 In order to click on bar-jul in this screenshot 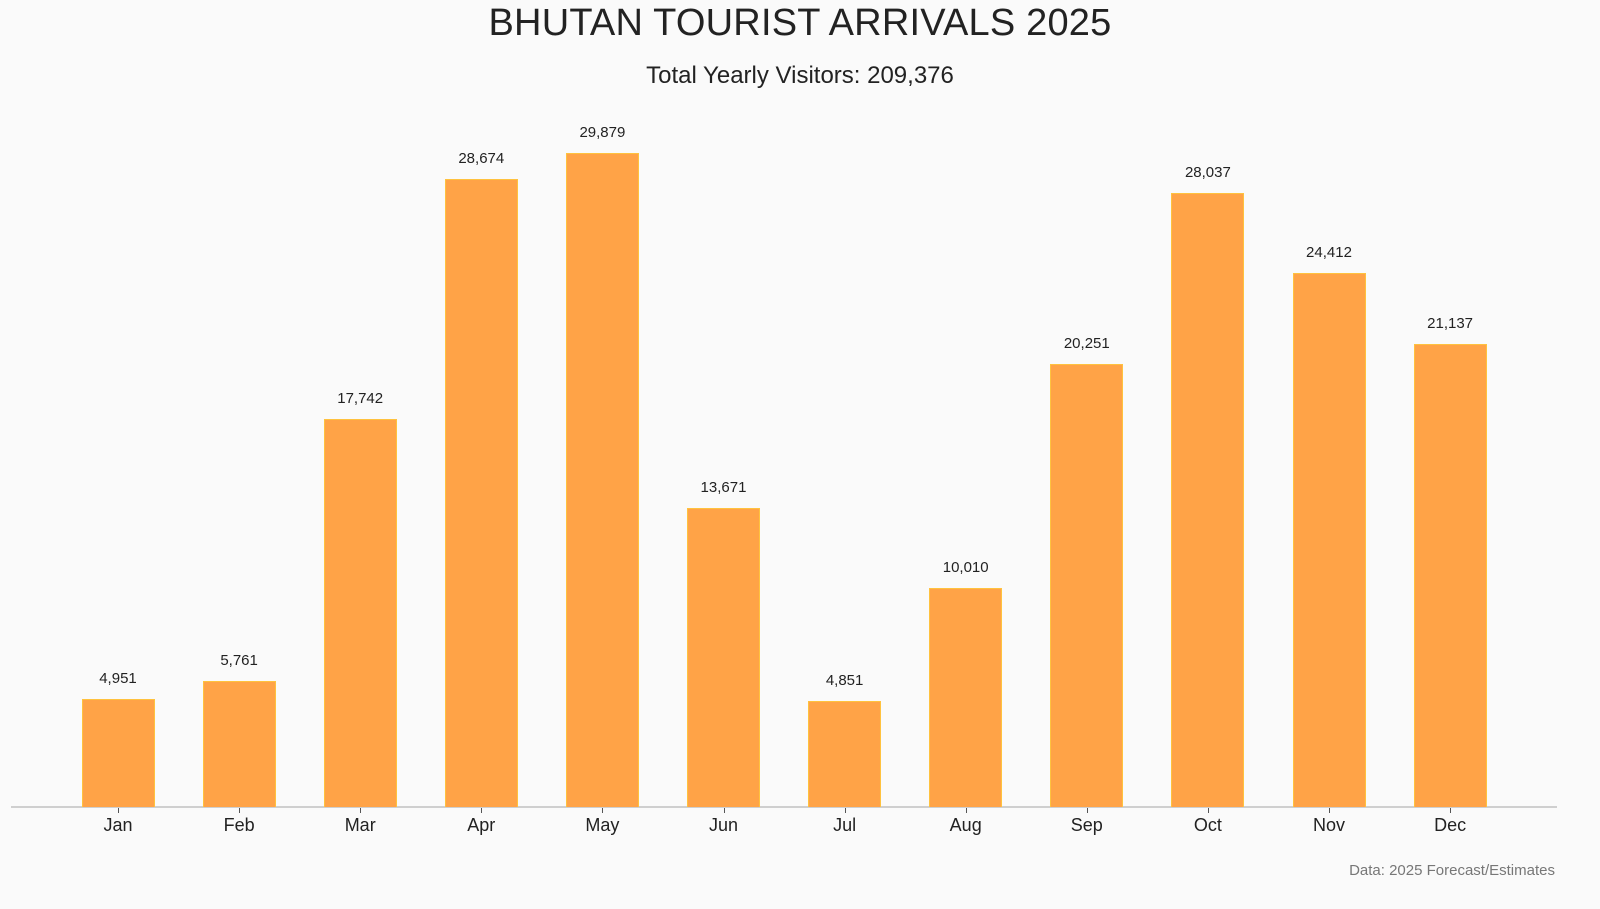, I will do `click(845, 753)`.